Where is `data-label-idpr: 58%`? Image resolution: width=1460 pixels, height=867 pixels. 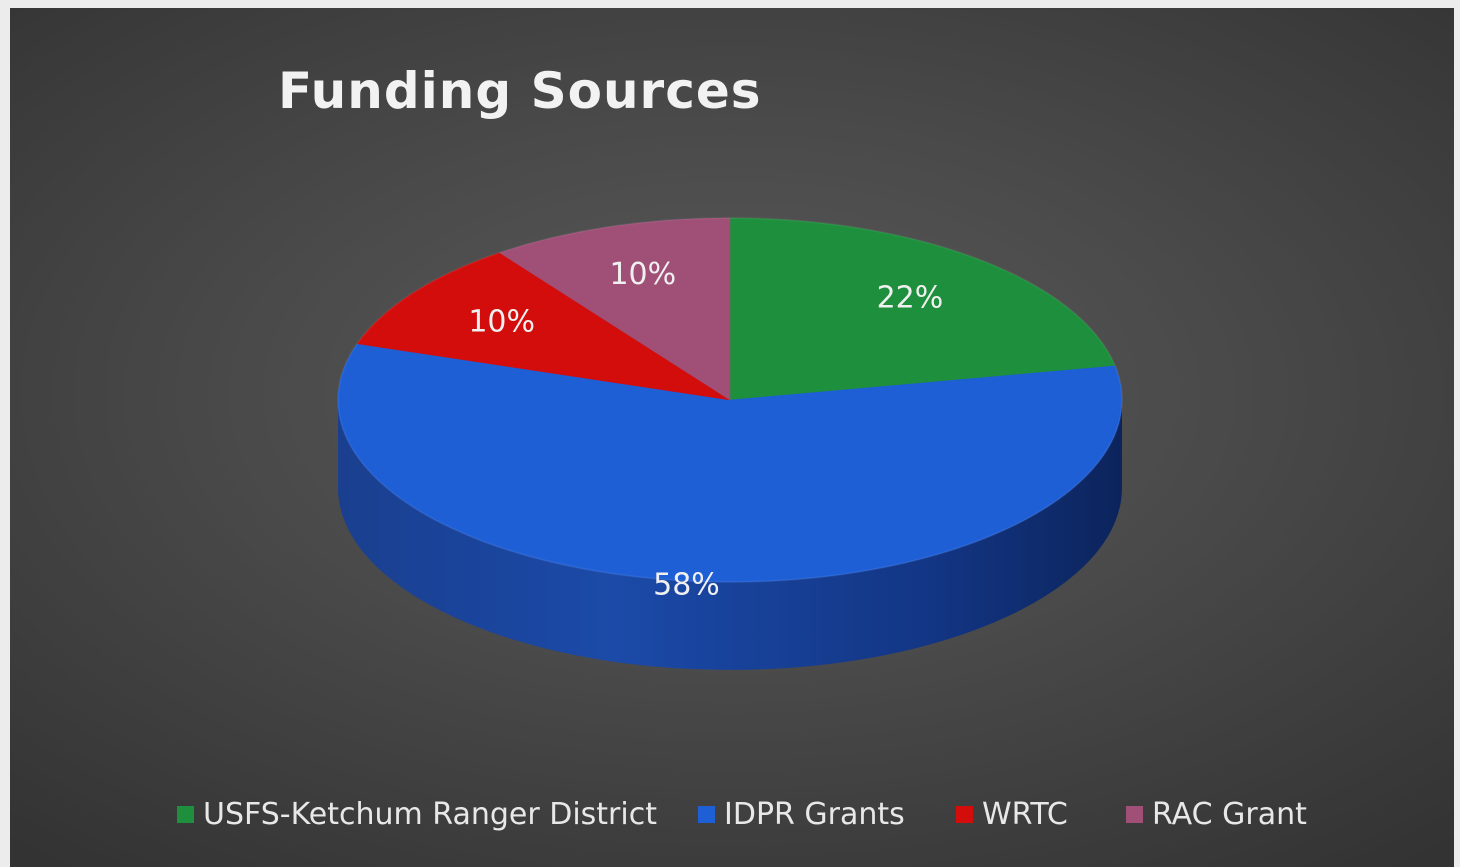
data-label-idpr: 58% is located at coordinates (686, 584).